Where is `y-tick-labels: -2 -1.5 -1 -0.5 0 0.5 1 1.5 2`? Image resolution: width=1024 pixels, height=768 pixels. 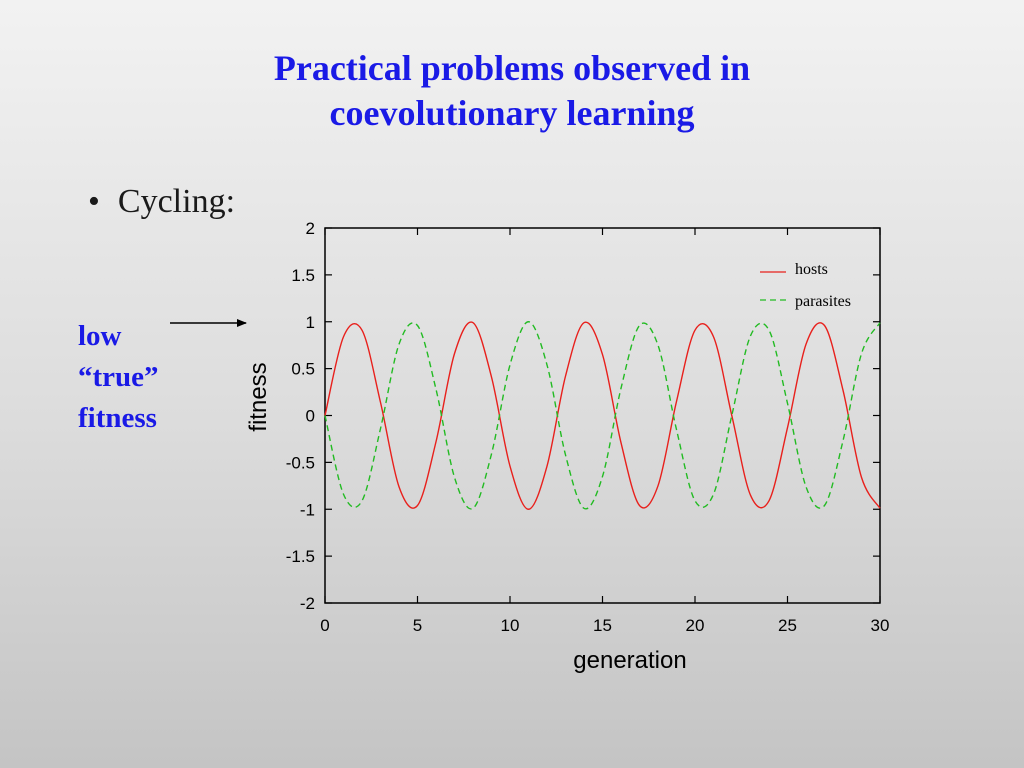
y-tick-labels: -2 -1.5 -1 -0.5 0 0.5 1 1.5 2 is located at coordinates (300, 416).